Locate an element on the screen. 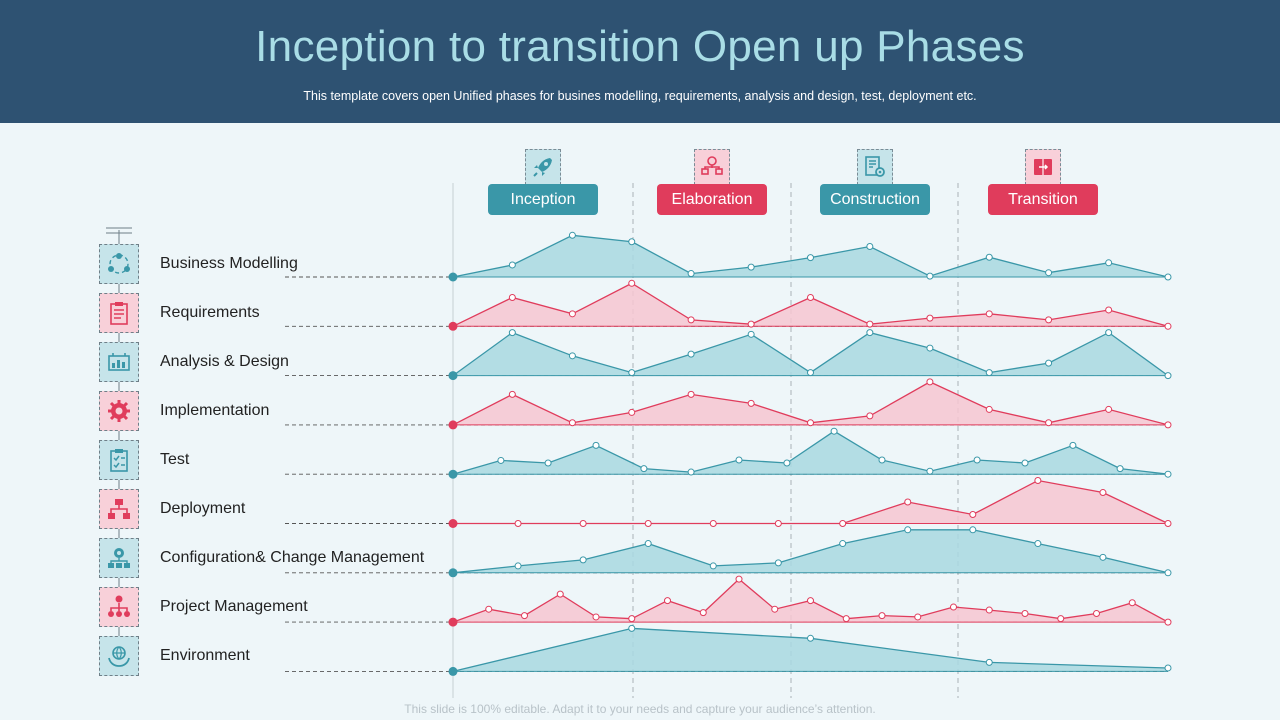  globe-hands-icon is located at coordinates (119, 656).